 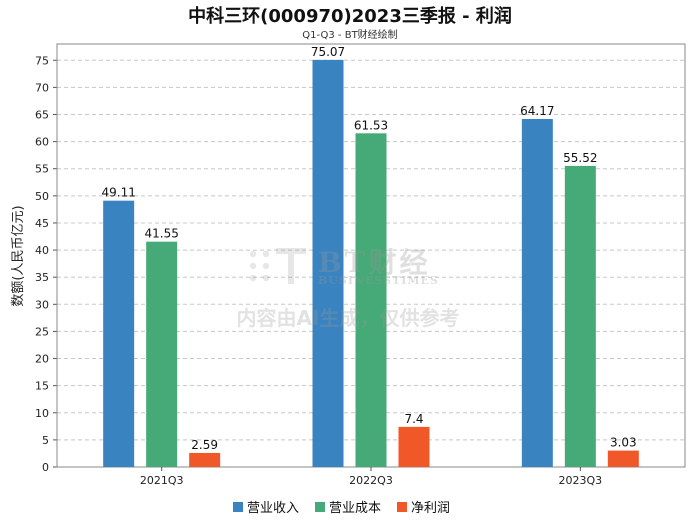 What do you see at coordinates (42, 142) in the screenshot?
I see `y-tick-label: 60` at bounding box center [42, 142].